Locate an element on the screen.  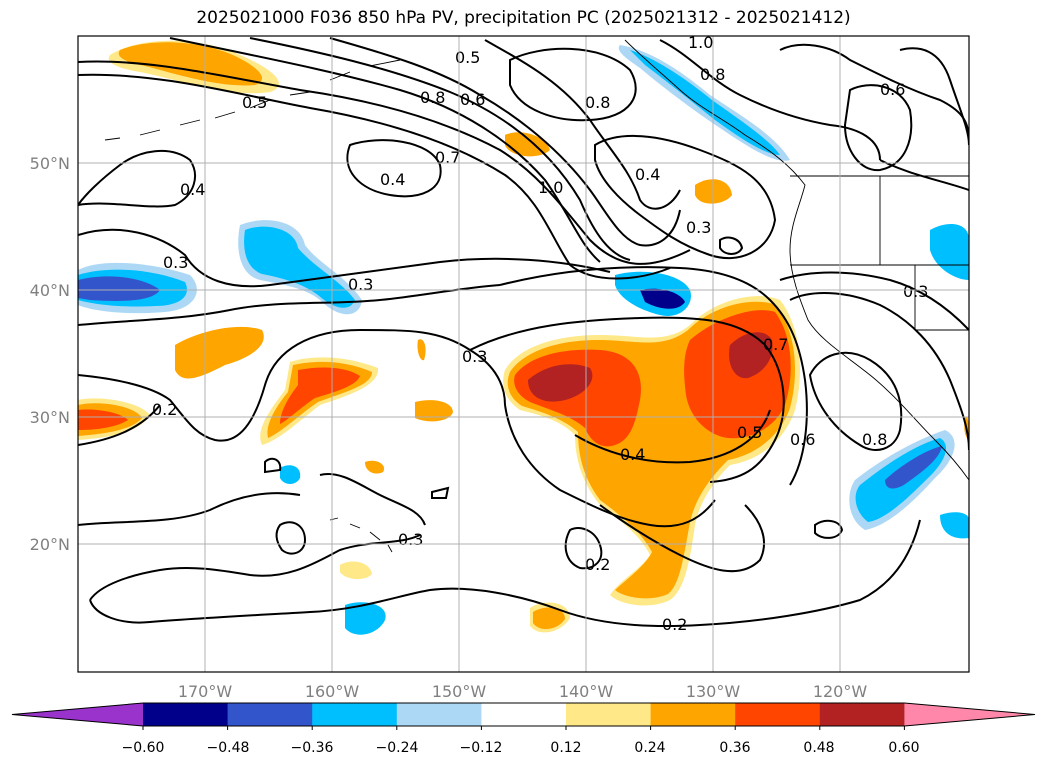
lat-tick-labels: 50°N 40°N 30°N 20°N is located at coordinates (50, 354).